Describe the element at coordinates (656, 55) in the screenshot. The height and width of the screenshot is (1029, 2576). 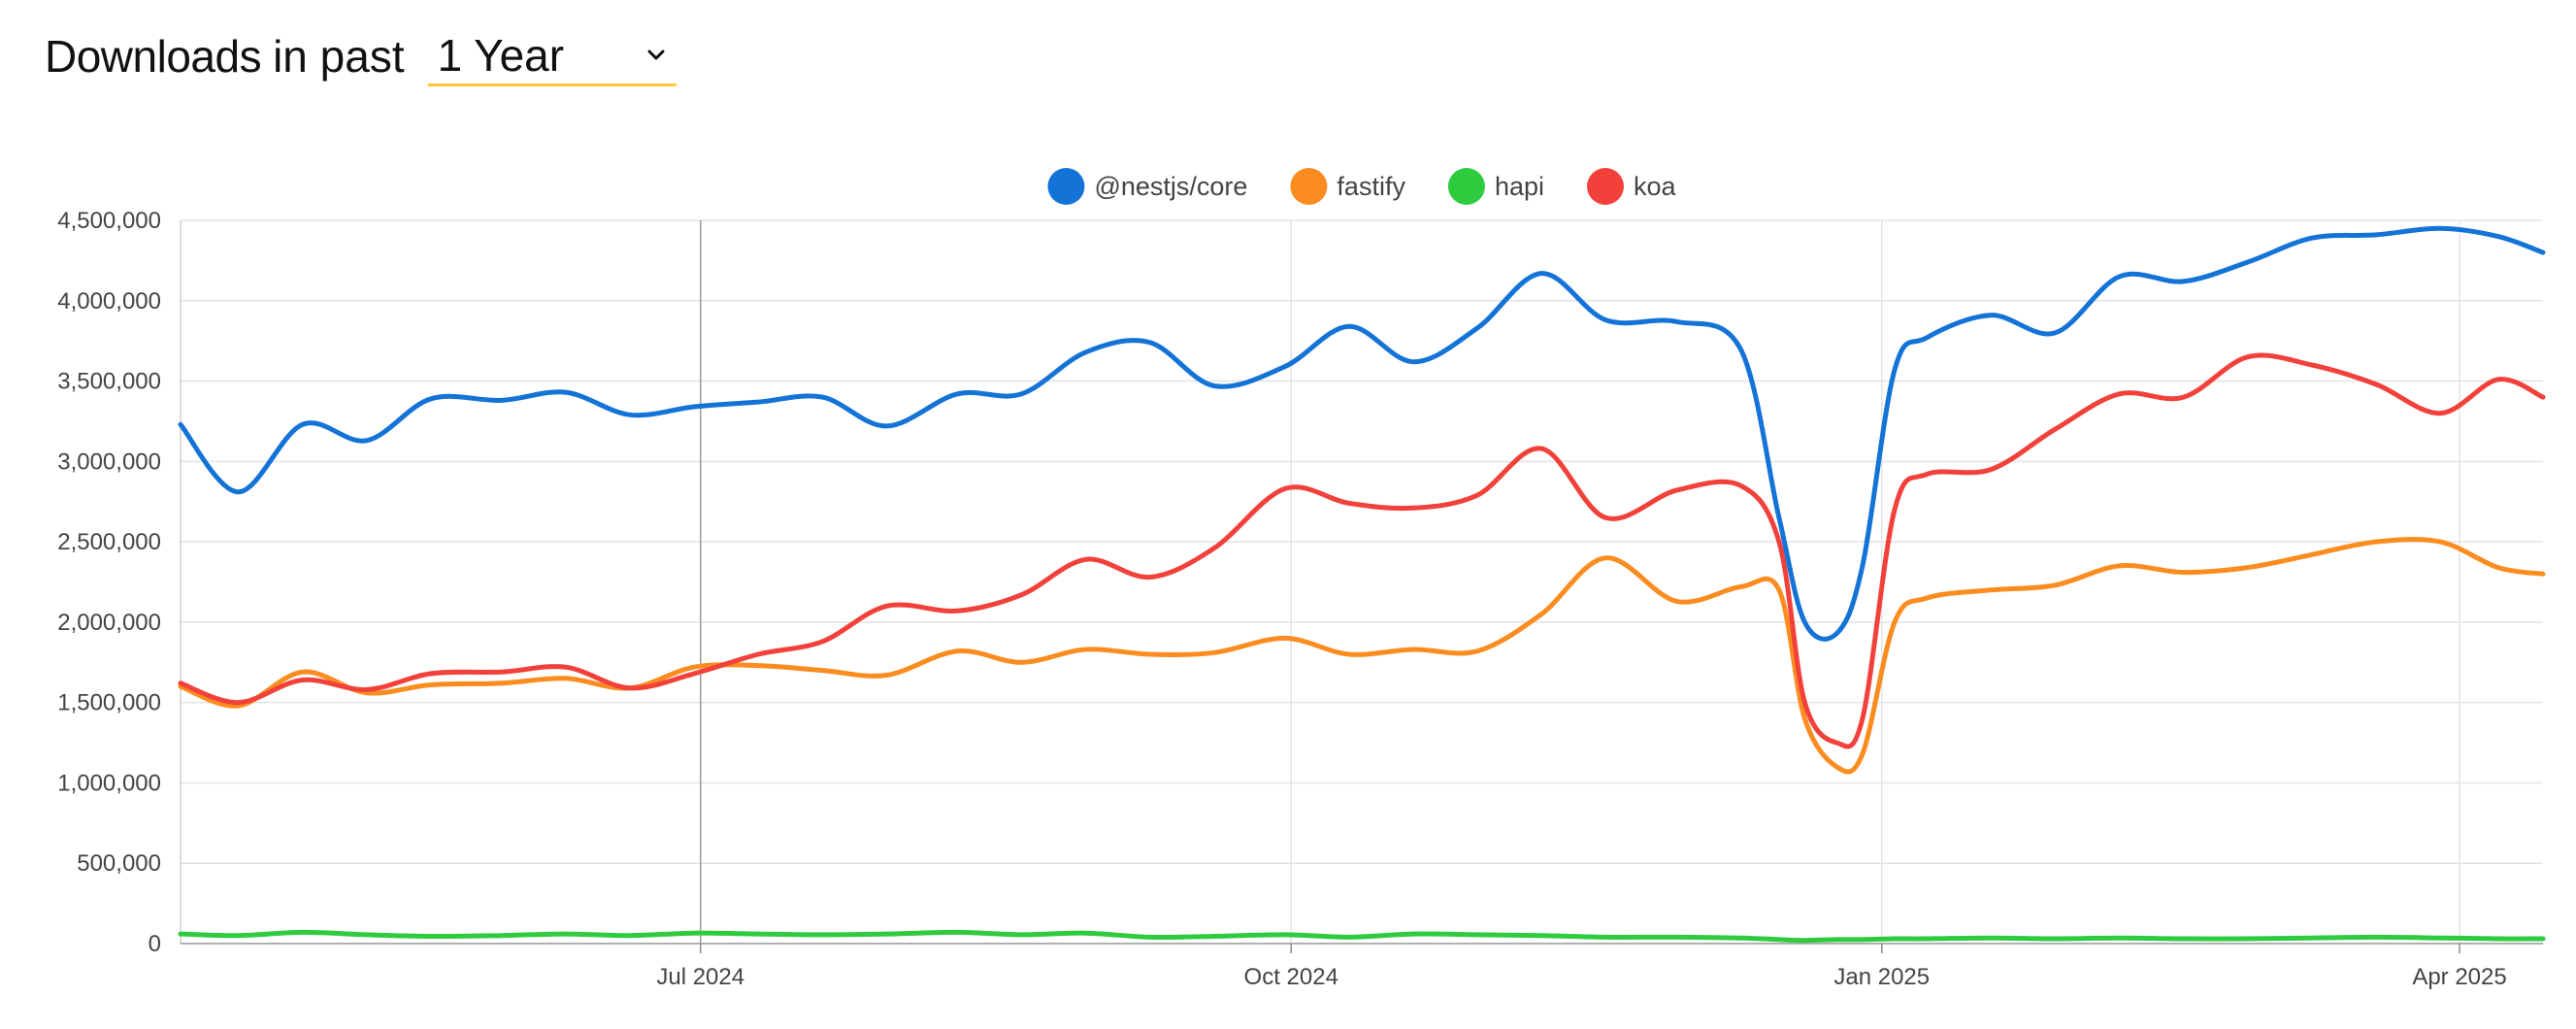
I see `chevron-down-icon` at that location.